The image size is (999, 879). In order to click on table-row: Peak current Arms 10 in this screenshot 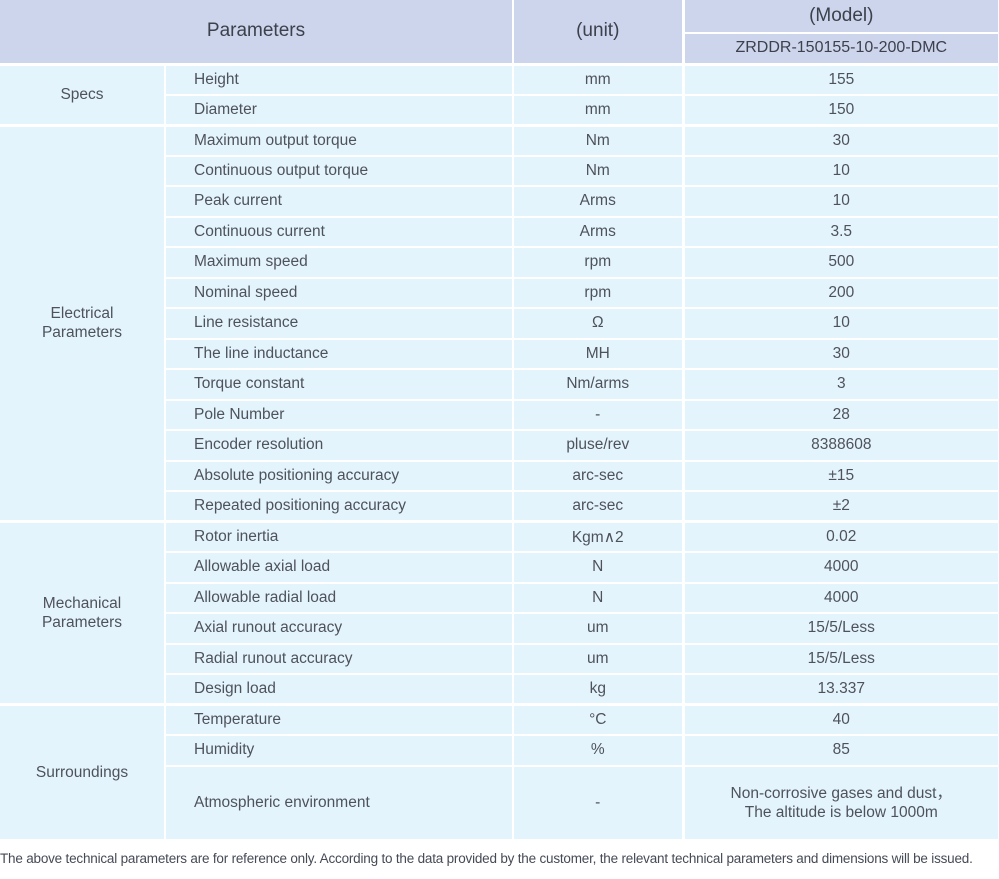, I will do `click(499, 201)`.